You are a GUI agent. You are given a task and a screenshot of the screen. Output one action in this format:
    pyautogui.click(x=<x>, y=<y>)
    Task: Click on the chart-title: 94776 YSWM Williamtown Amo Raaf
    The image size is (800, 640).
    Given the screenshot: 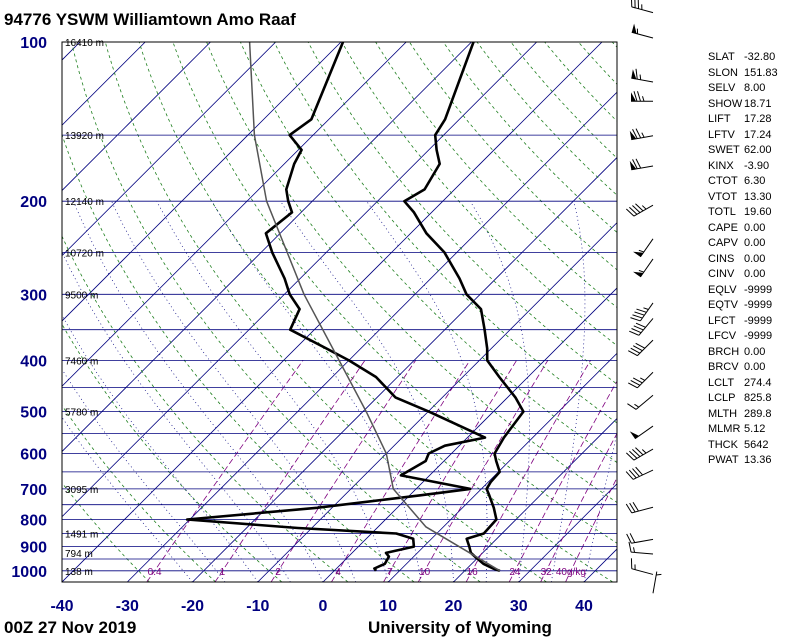 What is the action you would take?
    pyautogui.click(x=150, y=19)
    